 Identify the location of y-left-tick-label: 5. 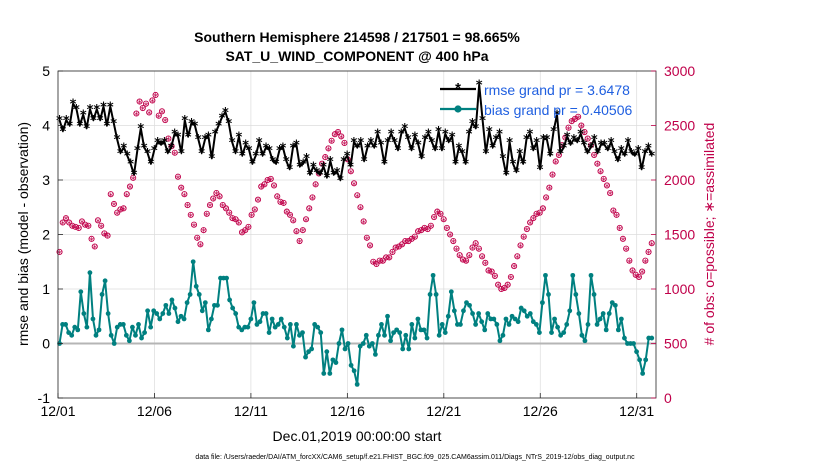
(46, 71).